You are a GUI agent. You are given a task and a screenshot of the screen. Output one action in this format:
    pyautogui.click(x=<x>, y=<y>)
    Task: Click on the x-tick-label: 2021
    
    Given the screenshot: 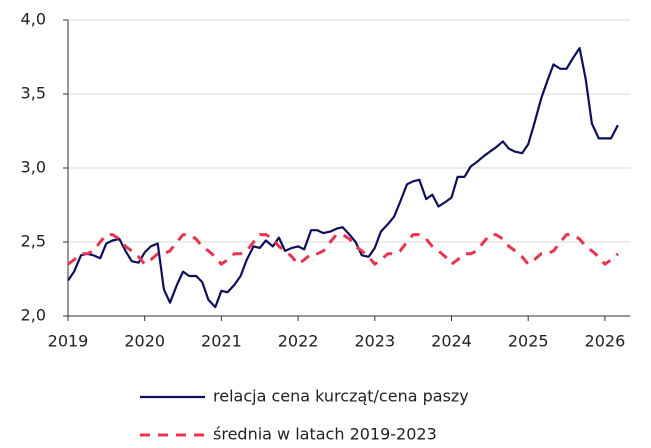 What is the action you would take?
    pyautogui.click(x=221, y=341)
    